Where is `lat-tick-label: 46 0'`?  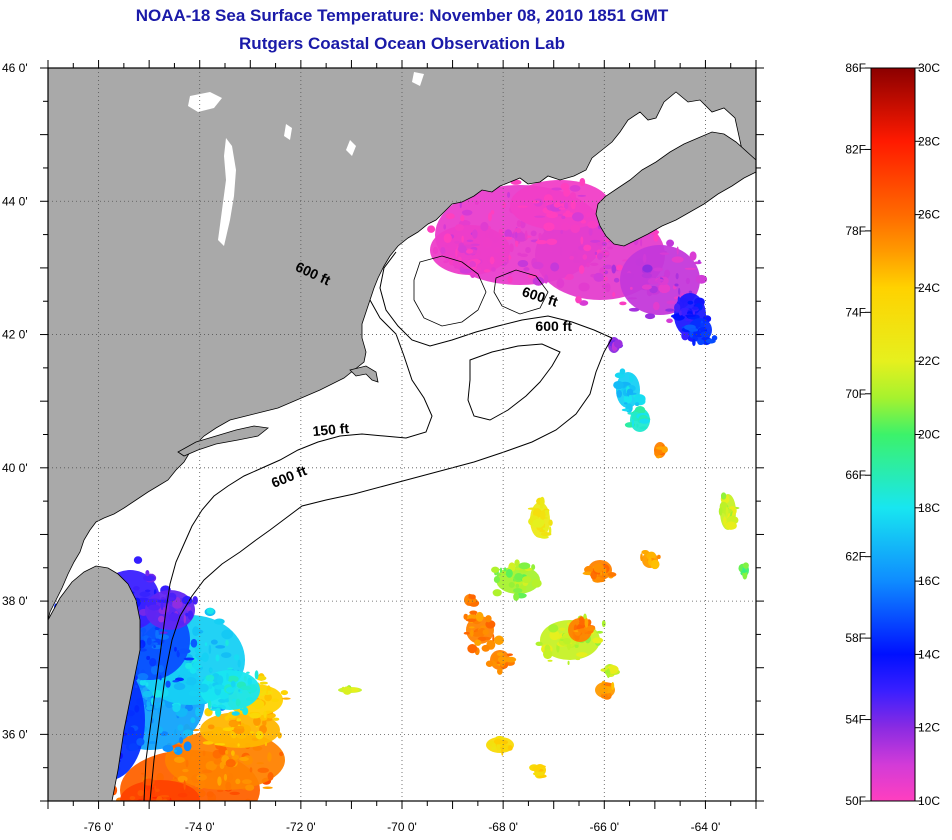 lat-tick-label: 46 0' is located at coordinates (15, 68).